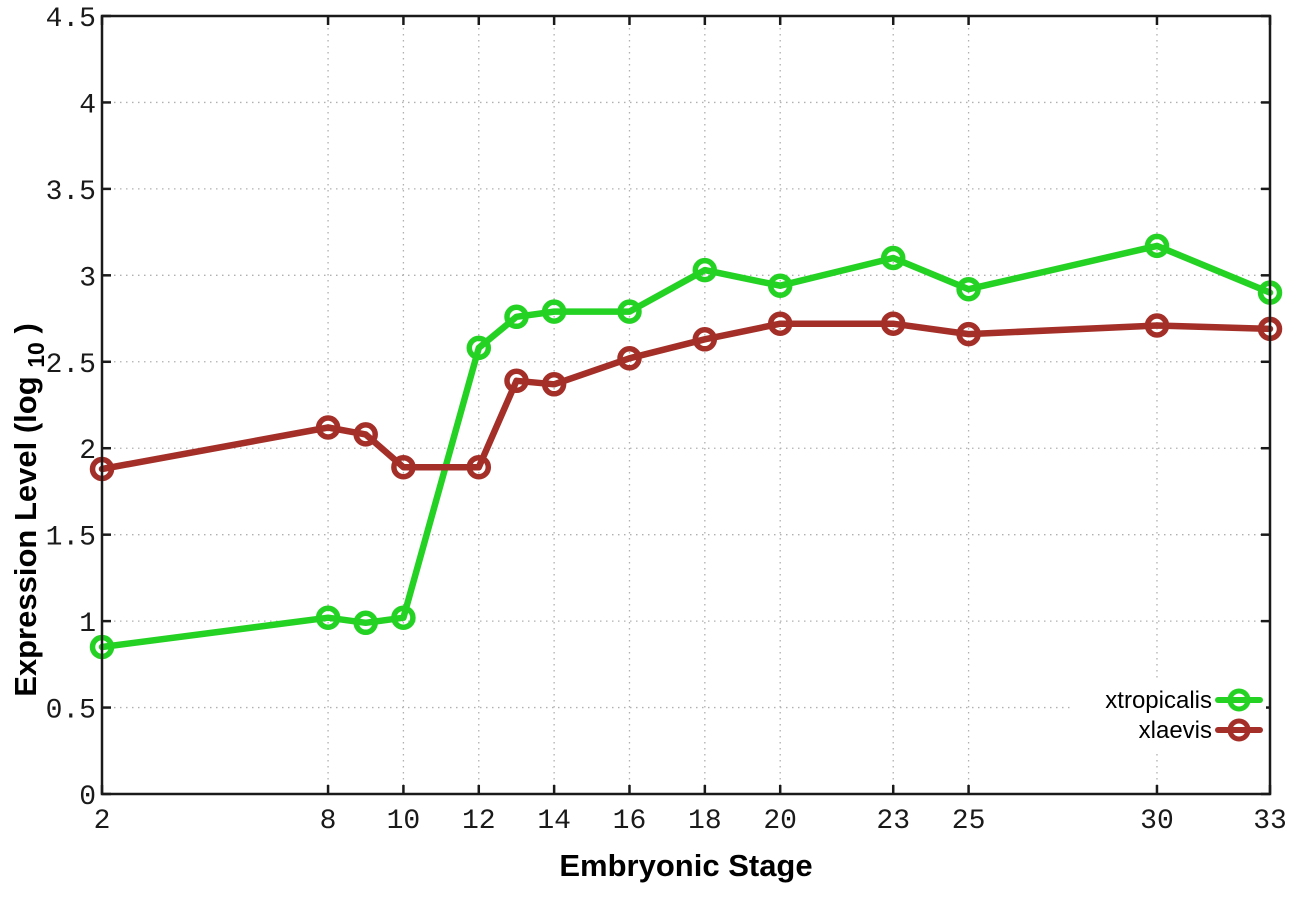 The image size is (1296, 907). I want to click on y-tick-label: 2.5, so click(71, 365).